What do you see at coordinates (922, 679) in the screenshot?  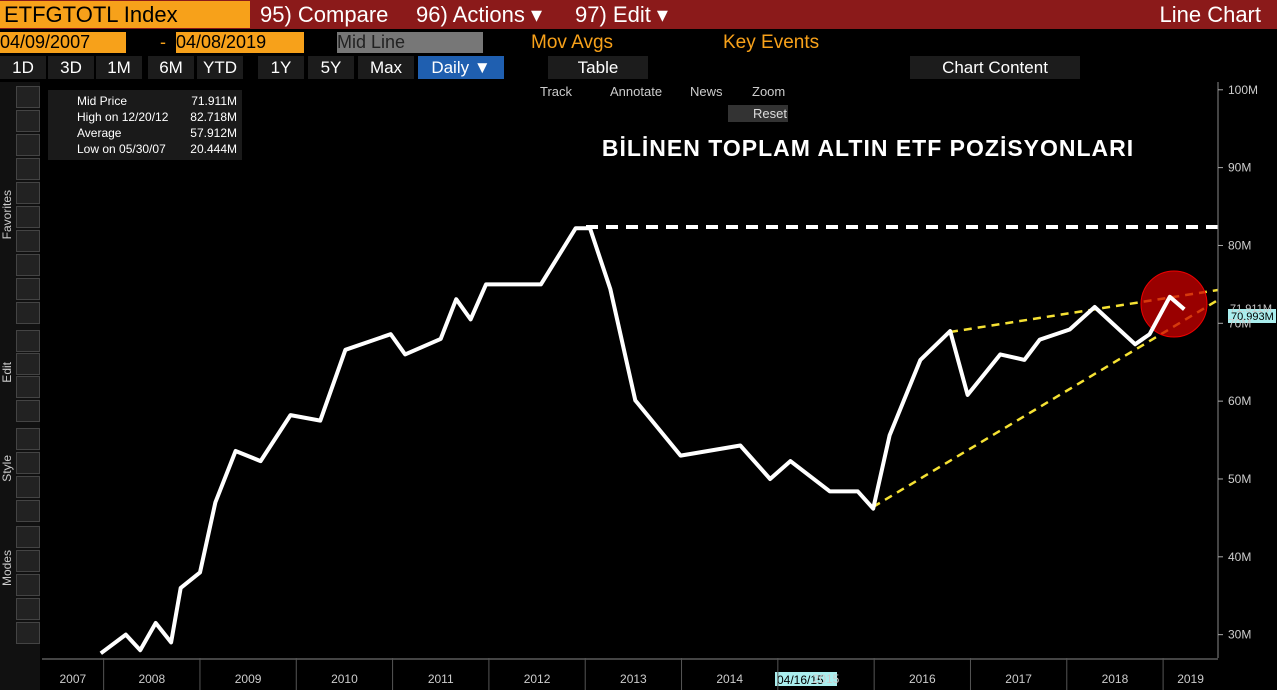 I see `x-tick-label: 2016` at bounding box center [922, 679].